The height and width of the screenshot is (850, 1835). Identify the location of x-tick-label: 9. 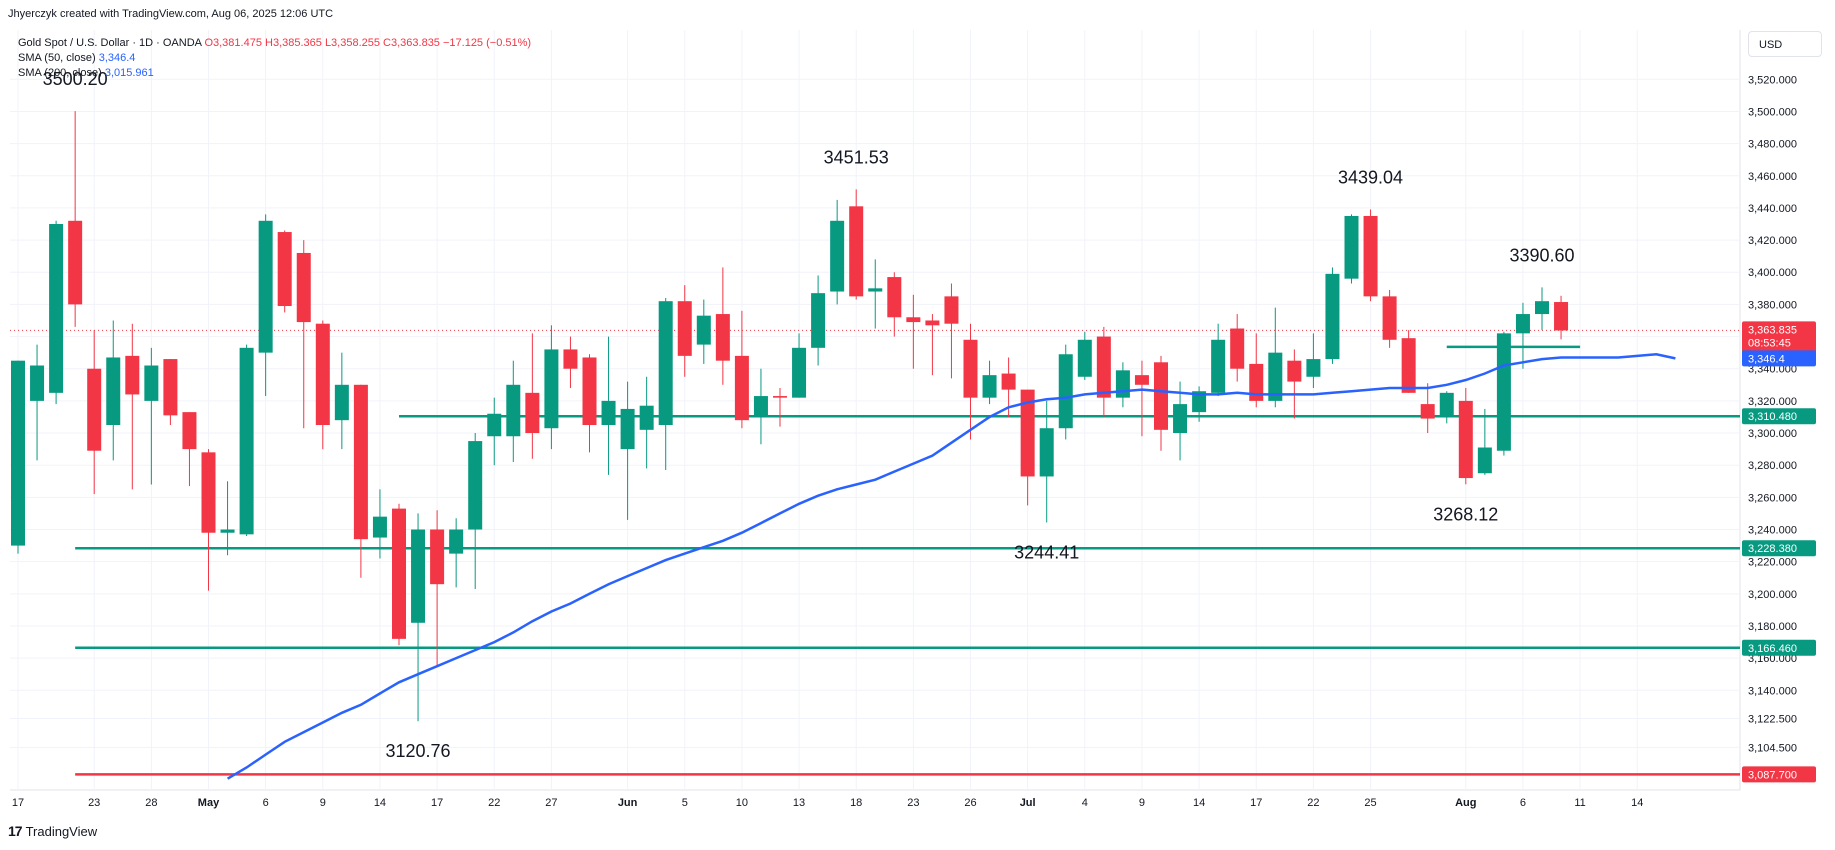
(323, 803).